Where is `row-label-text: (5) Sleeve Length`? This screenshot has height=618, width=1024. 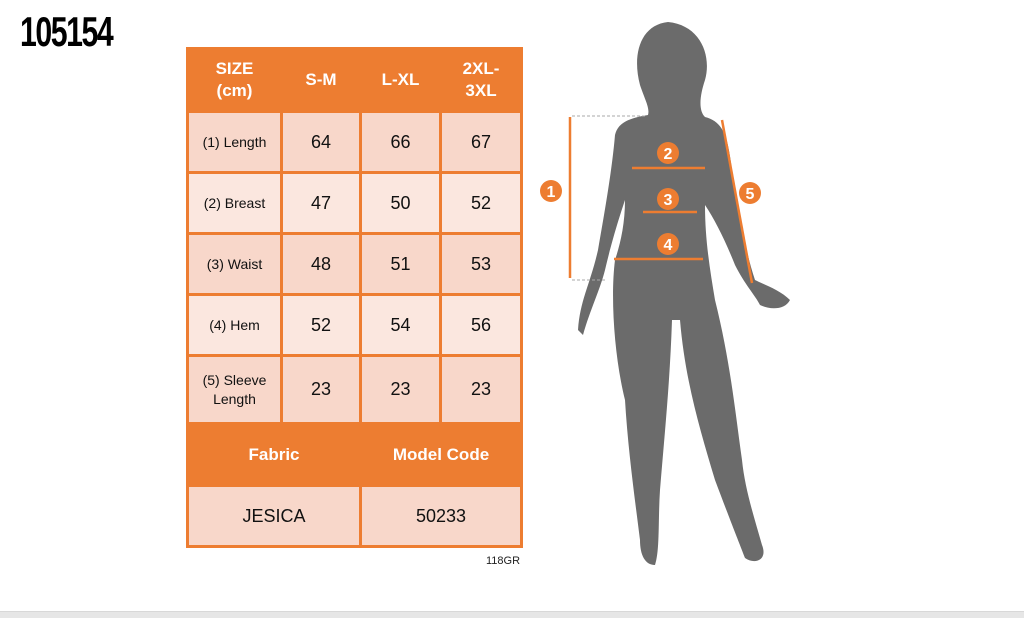 row-label-text: (5) Sleeve Length is located at coordinates (234, 389).